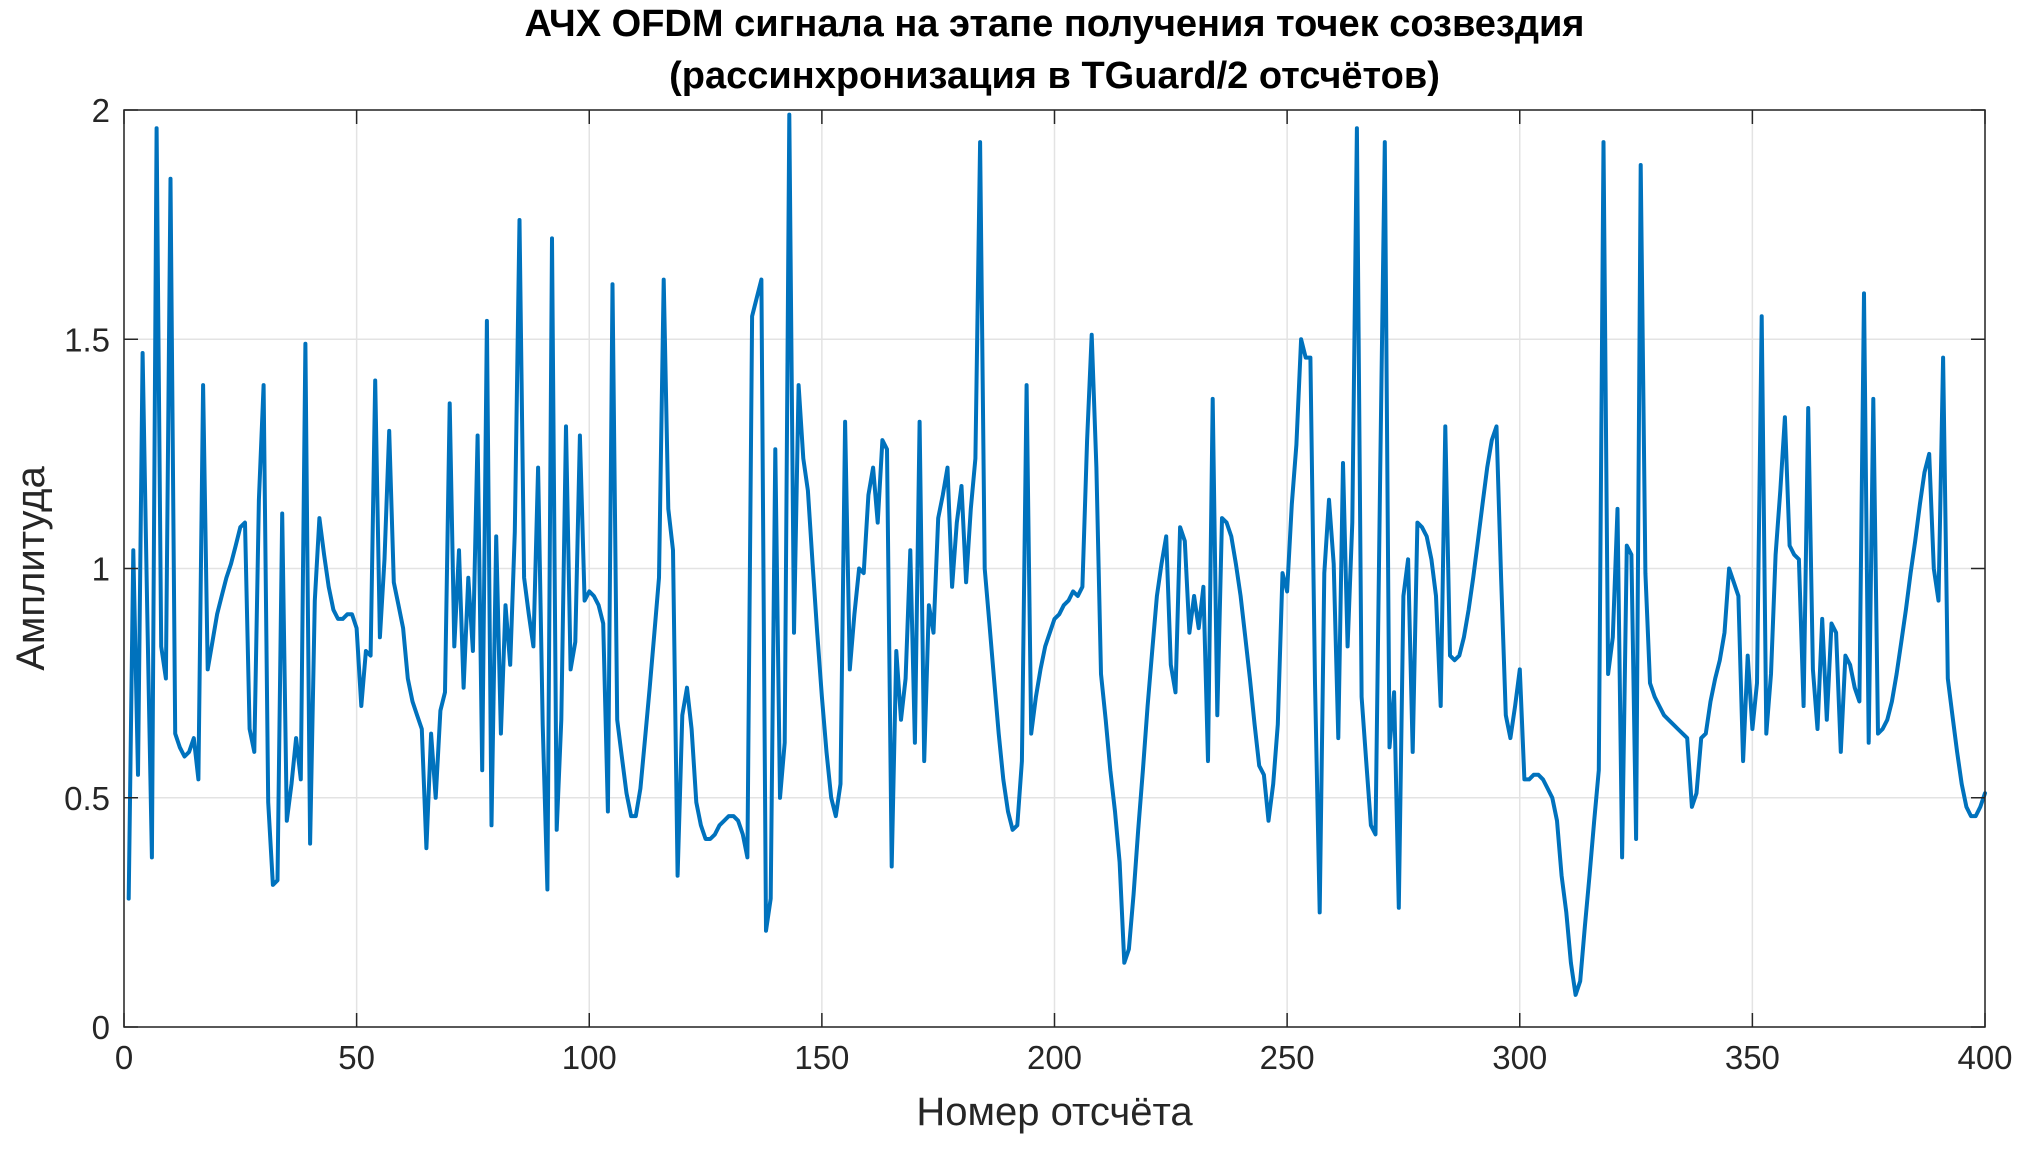 This screenshot has width=2018, height=1150. What do you see at coordinates (31, 567) in the screenshot?
I see `y-axis-label: Амплитуда` at bounding box center [31, 567].